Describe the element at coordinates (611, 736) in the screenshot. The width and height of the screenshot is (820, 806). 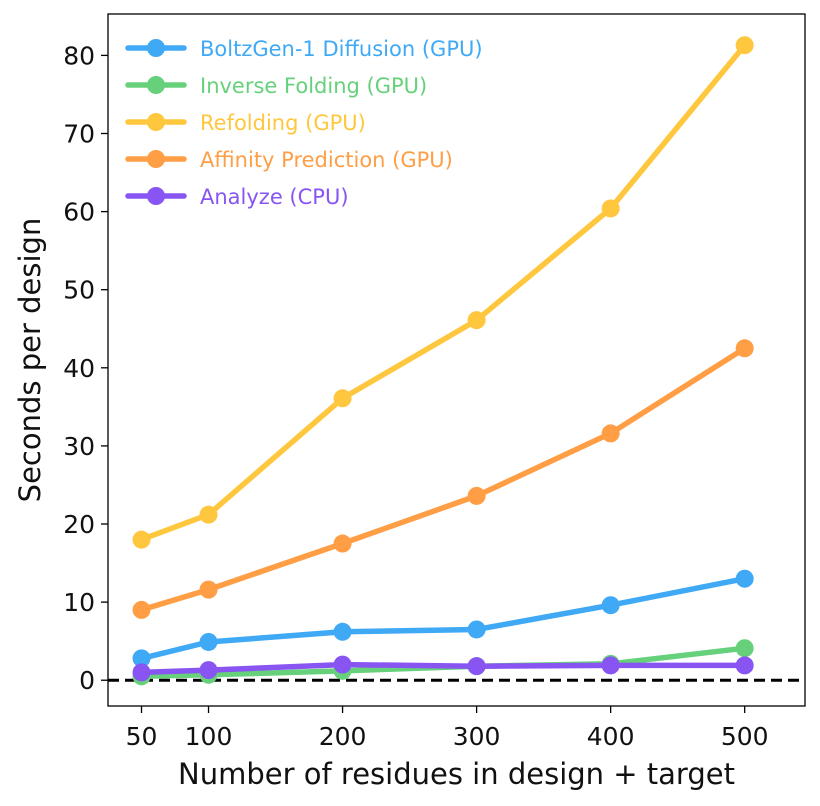
I see `x-tick-label: 400` at that location.